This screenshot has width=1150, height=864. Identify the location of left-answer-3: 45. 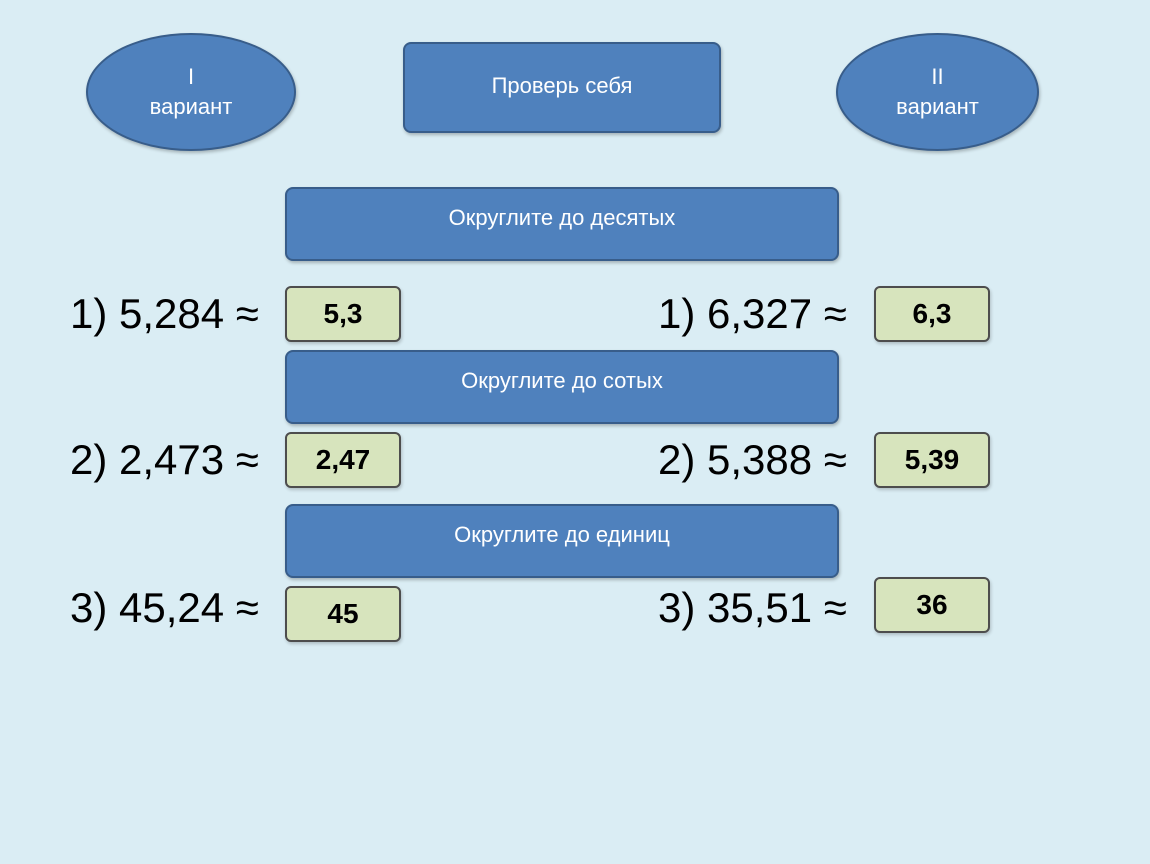
(343, 614).